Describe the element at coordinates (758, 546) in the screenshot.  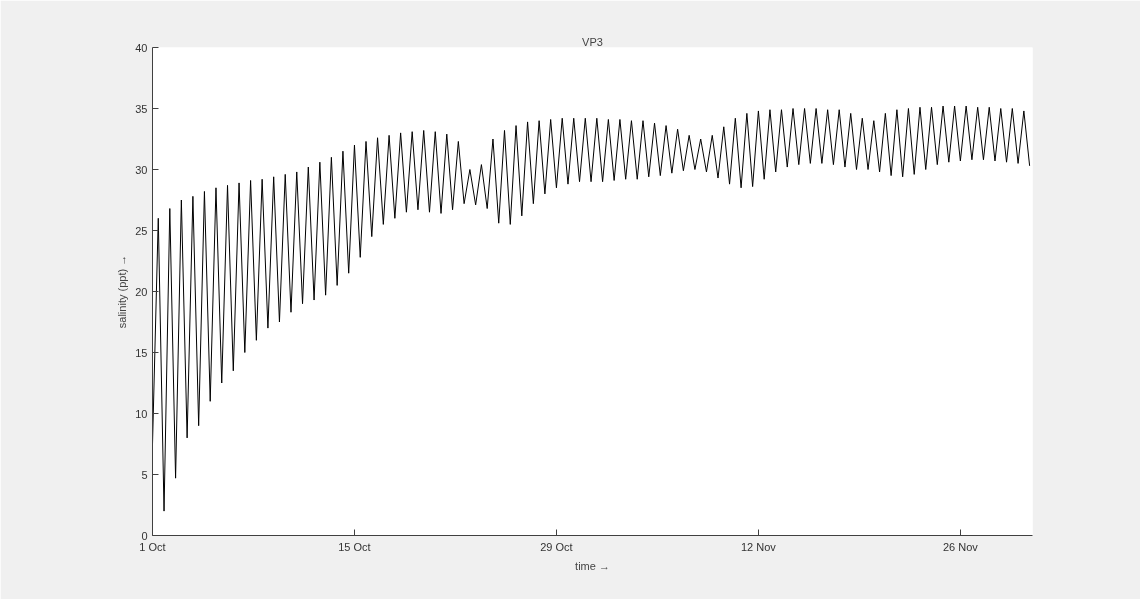
I see `x-tick-label: 12 Nov` at that location.